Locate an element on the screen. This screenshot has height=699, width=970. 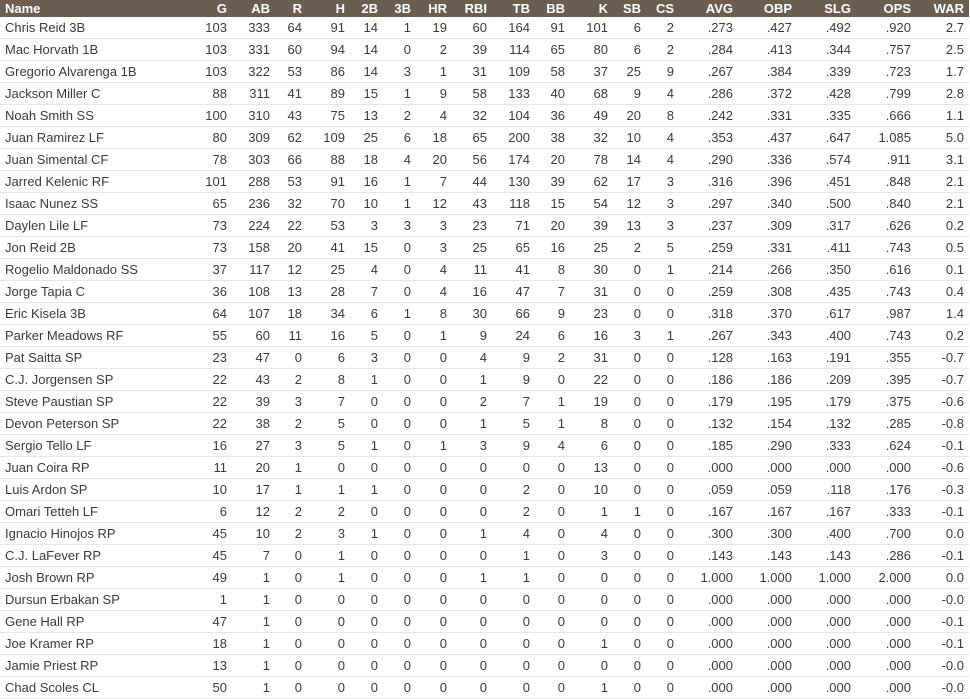
player-name-cell: C.J. Jorgensen SP is located at coordinates (100, 379).